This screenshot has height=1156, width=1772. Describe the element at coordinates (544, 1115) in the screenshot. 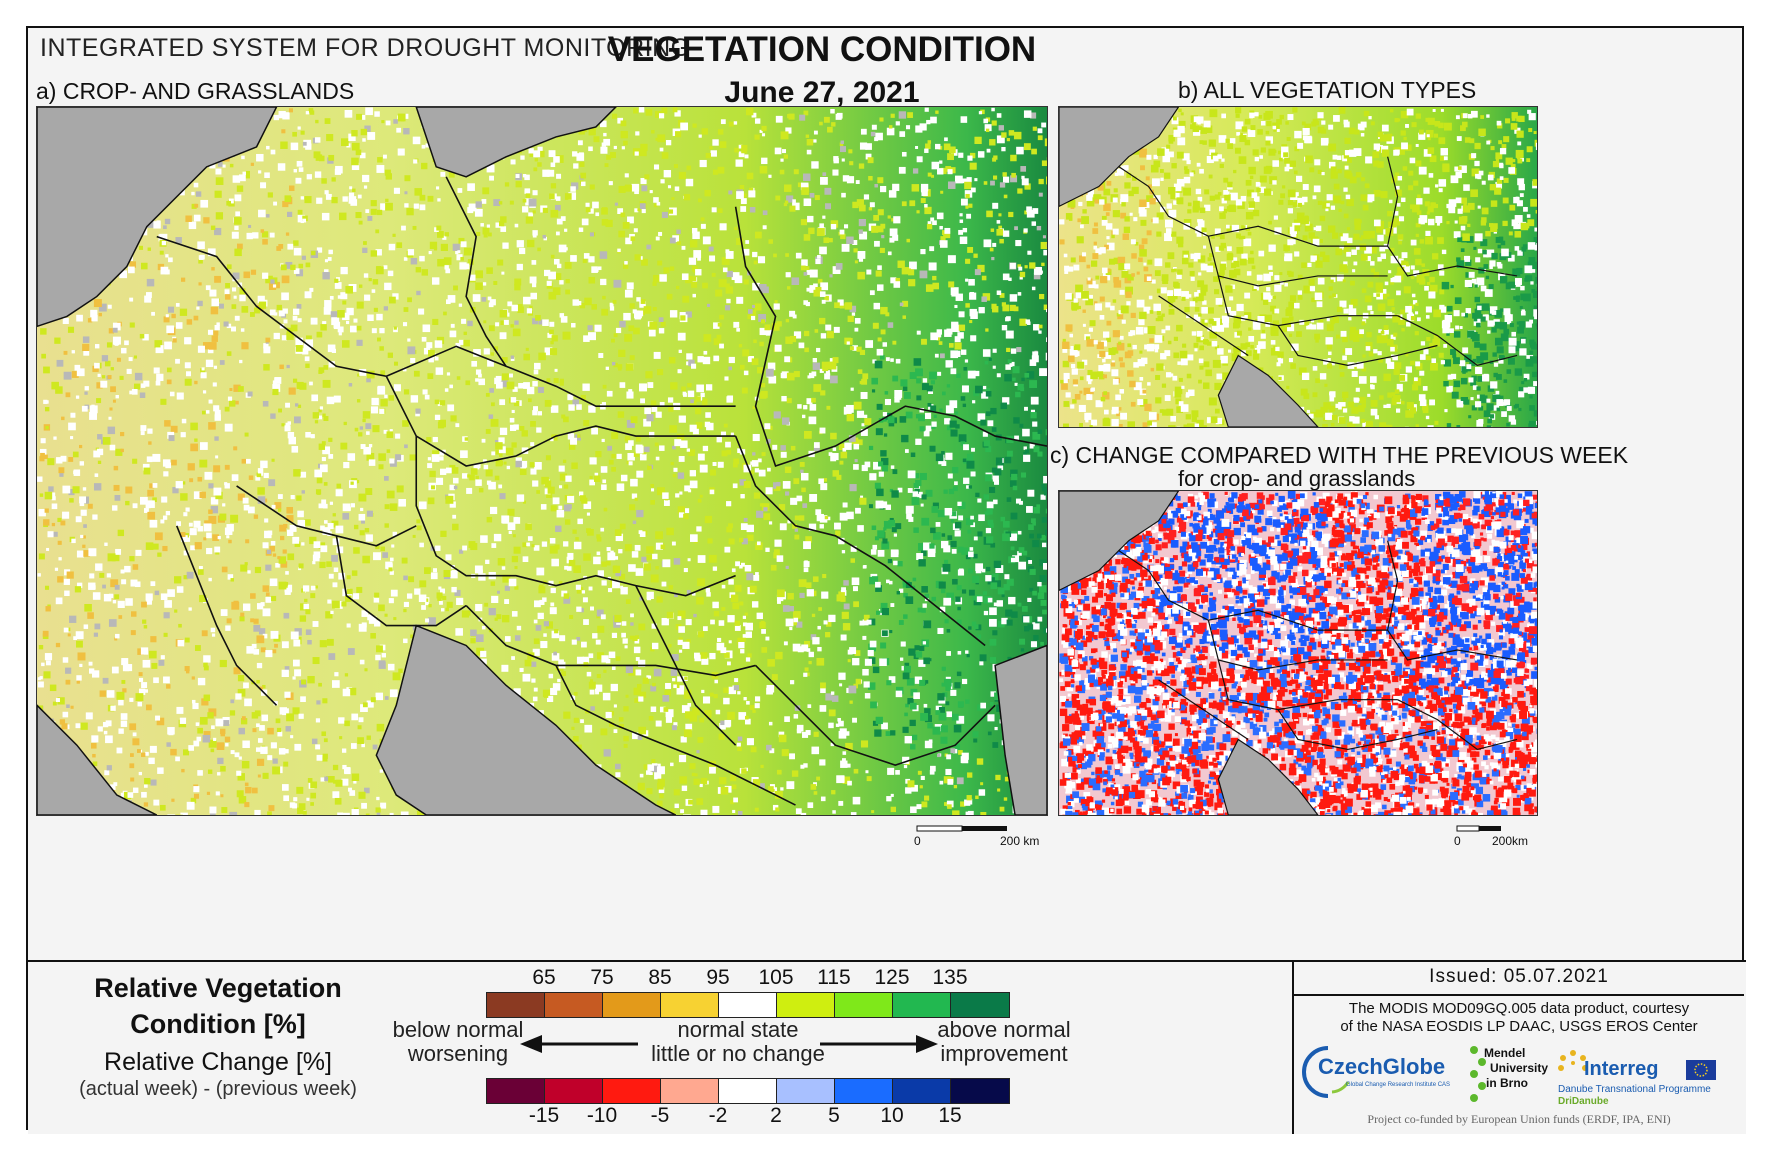

I see `rc-tick-label: -15` at that location.